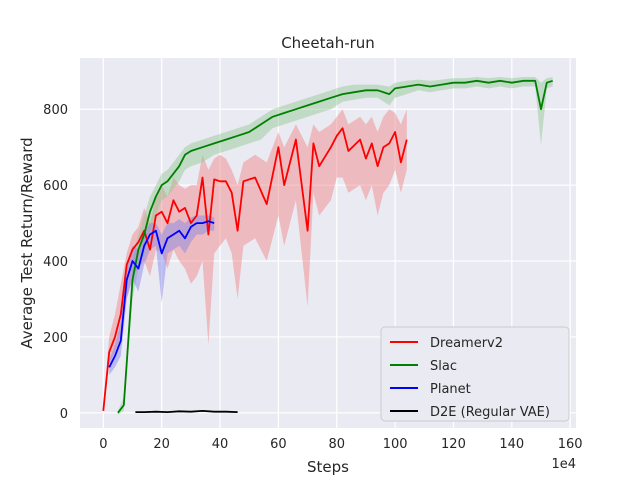 Image resolution: width=640 pixels, height=480 pixels. I want to click on x-tick-label: 160, so click(570, 444).